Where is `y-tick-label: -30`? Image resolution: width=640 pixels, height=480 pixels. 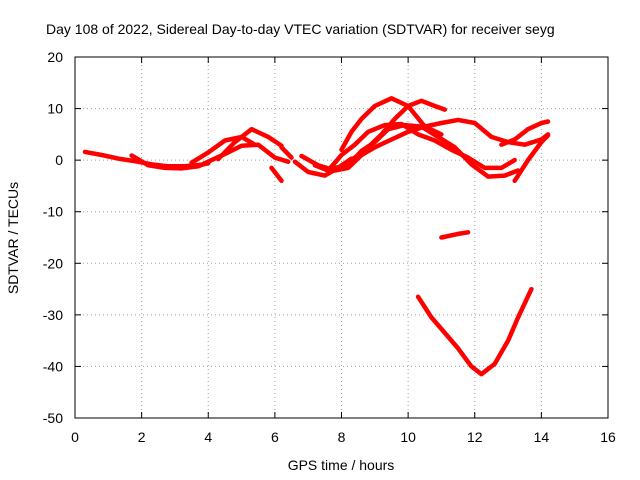 y-tick-label: -30 is located at coordinates (53, 315).